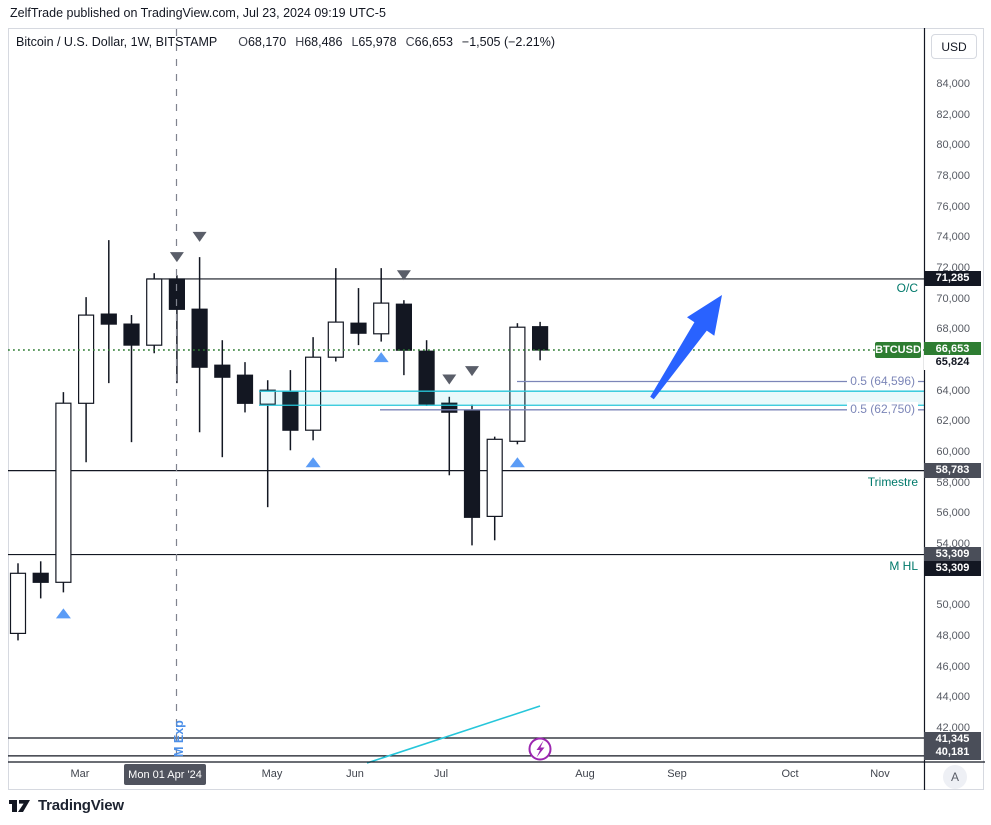  I want to click on crosshair-date-tooltip: Mon 01 Apr '24, so click(165, 774).